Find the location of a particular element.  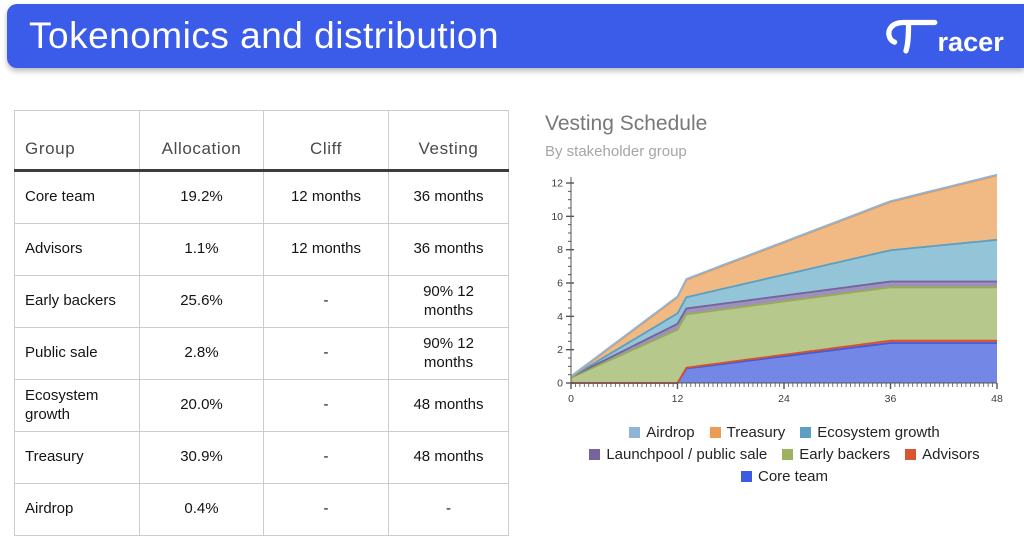

table-cell: Airdrop is located at coordinates (77, 509).